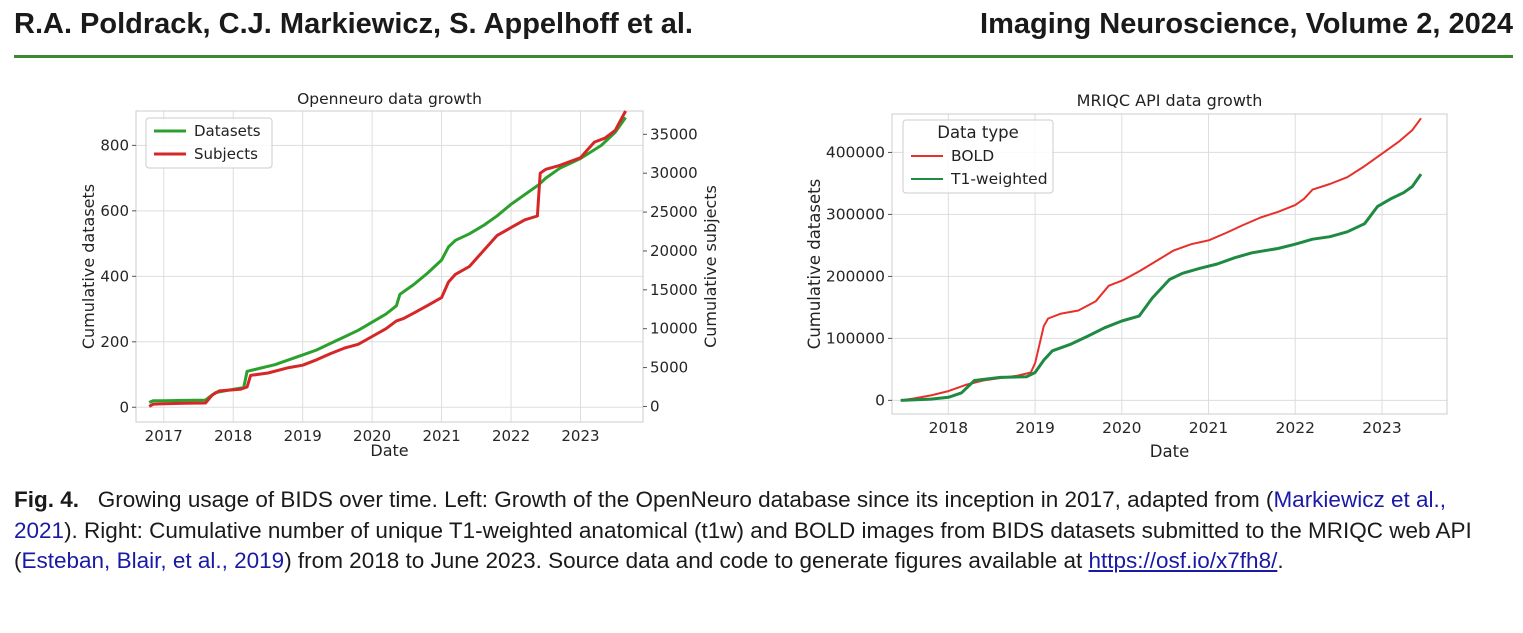 The height and width of the screenshot is (633, 1523). What do you see at coordinates (164, 436) in the screenshot?
I see `x-tick-label: 2017` at bounding box center [164, 436].